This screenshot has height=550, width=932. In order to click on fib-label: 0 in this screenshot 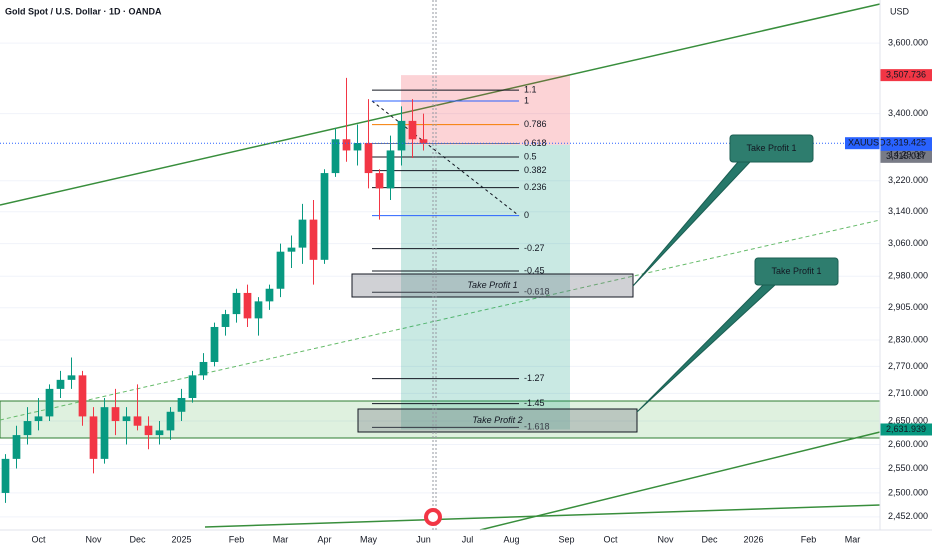, I will do `click(526, 215)`.